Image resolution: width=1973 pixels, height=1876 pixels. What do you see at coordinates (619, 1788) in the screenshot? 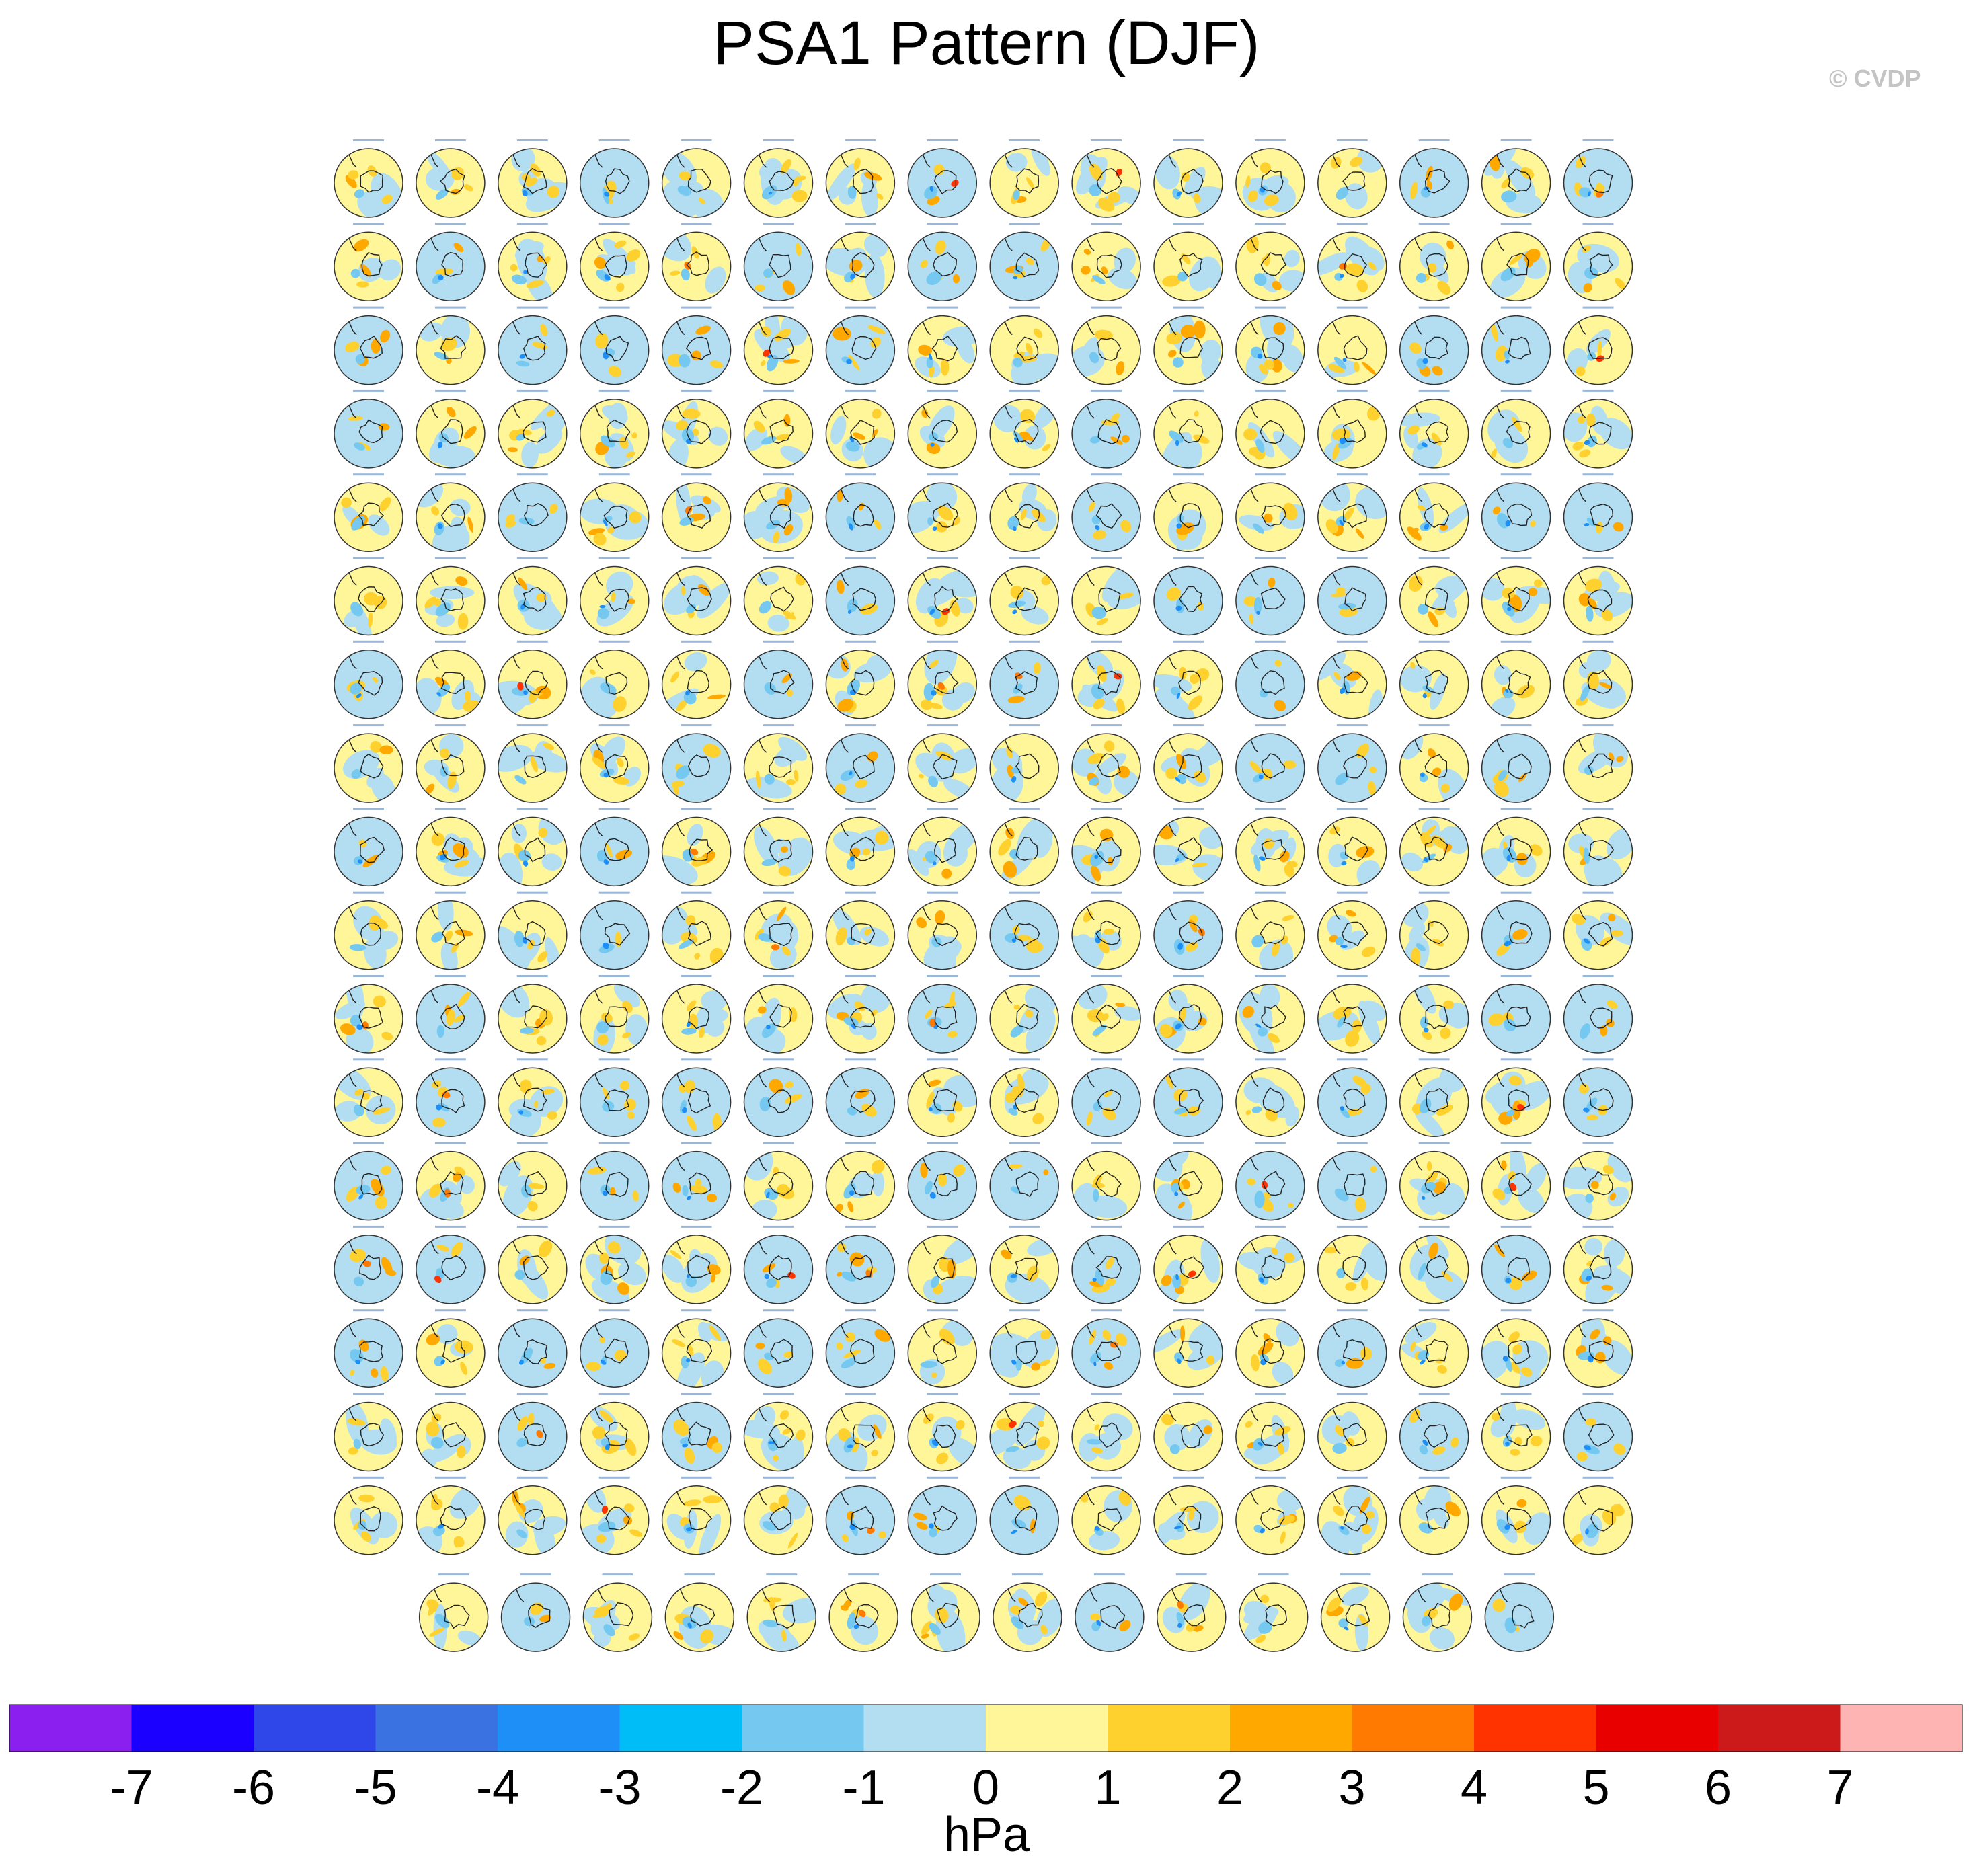
I see `colorbar-tick-label: -3` at bounding box center [619, 1788].